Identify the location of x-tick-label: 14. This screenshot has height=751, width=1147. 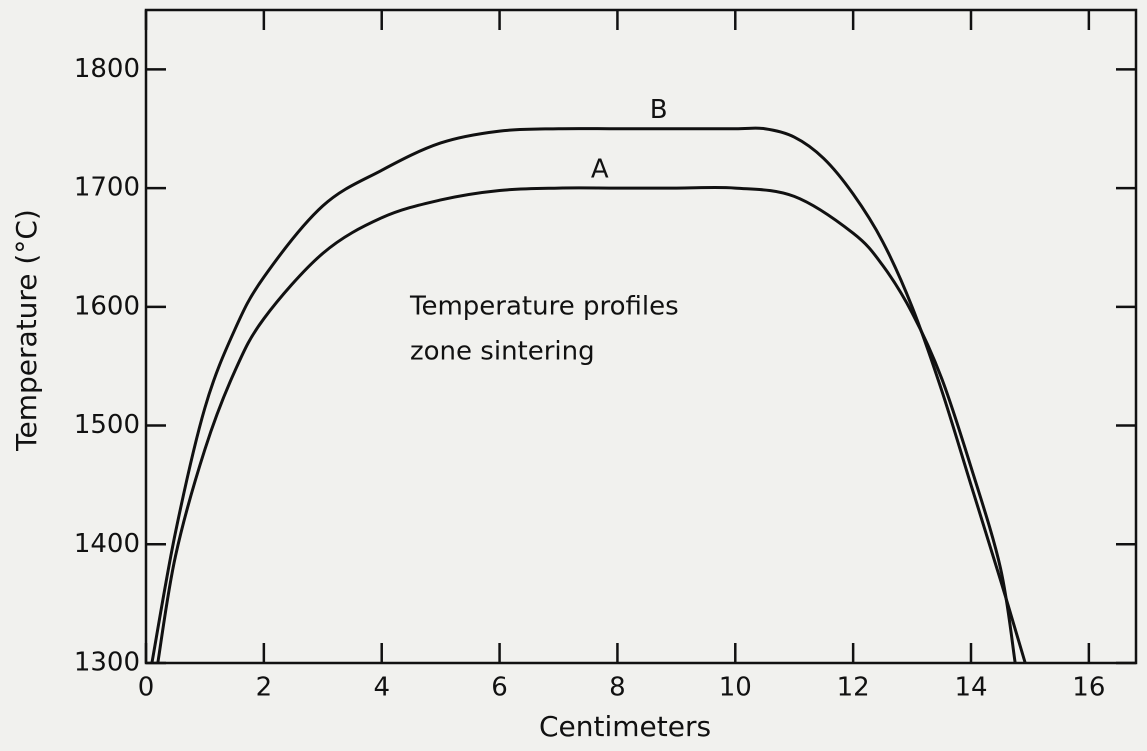
(970, 688).